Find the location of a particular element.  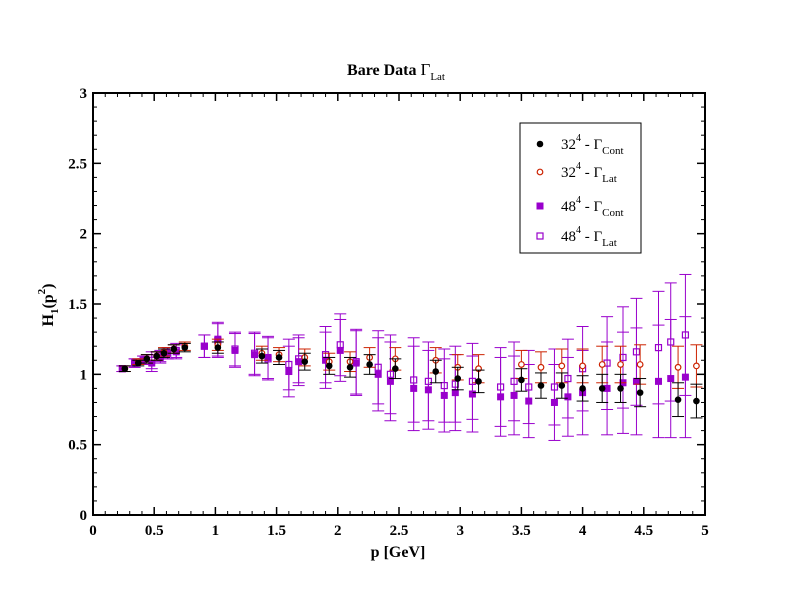

chart-title: Bare Data ΓLat is located at coordinates (396, 71).